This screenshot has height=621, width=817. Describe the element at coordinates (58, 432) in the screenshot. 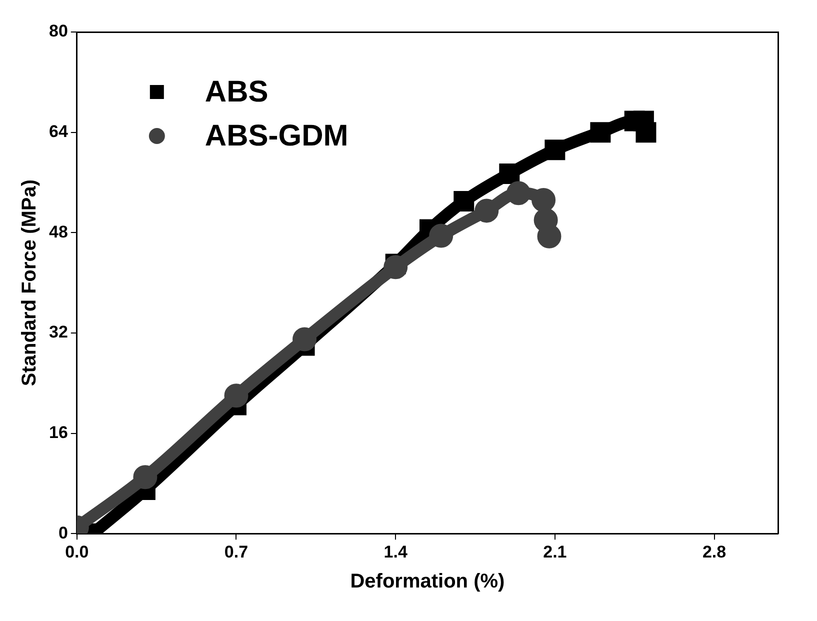

I see `y-tick-label: 16` at that location.